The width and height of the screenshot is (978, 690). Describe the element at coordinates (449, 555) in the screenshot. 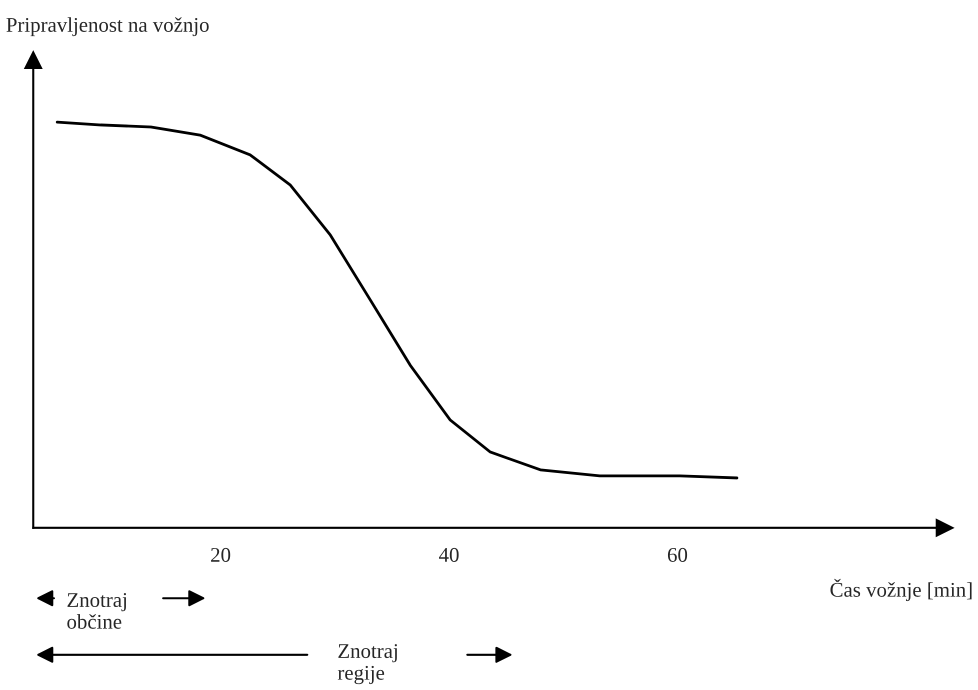

I see `x-tick-label: 40` at that location.